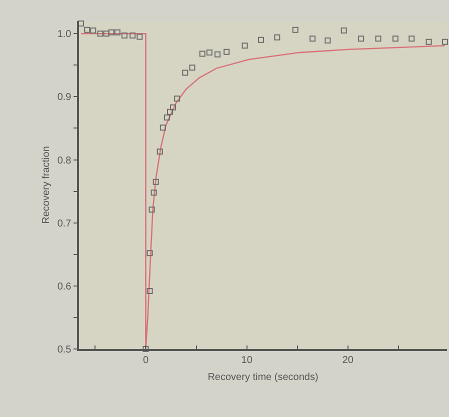 The height and width of the screenshot is (417, 449). I want to click on y-axis-title: Recovery fraction, so click(46, 185).